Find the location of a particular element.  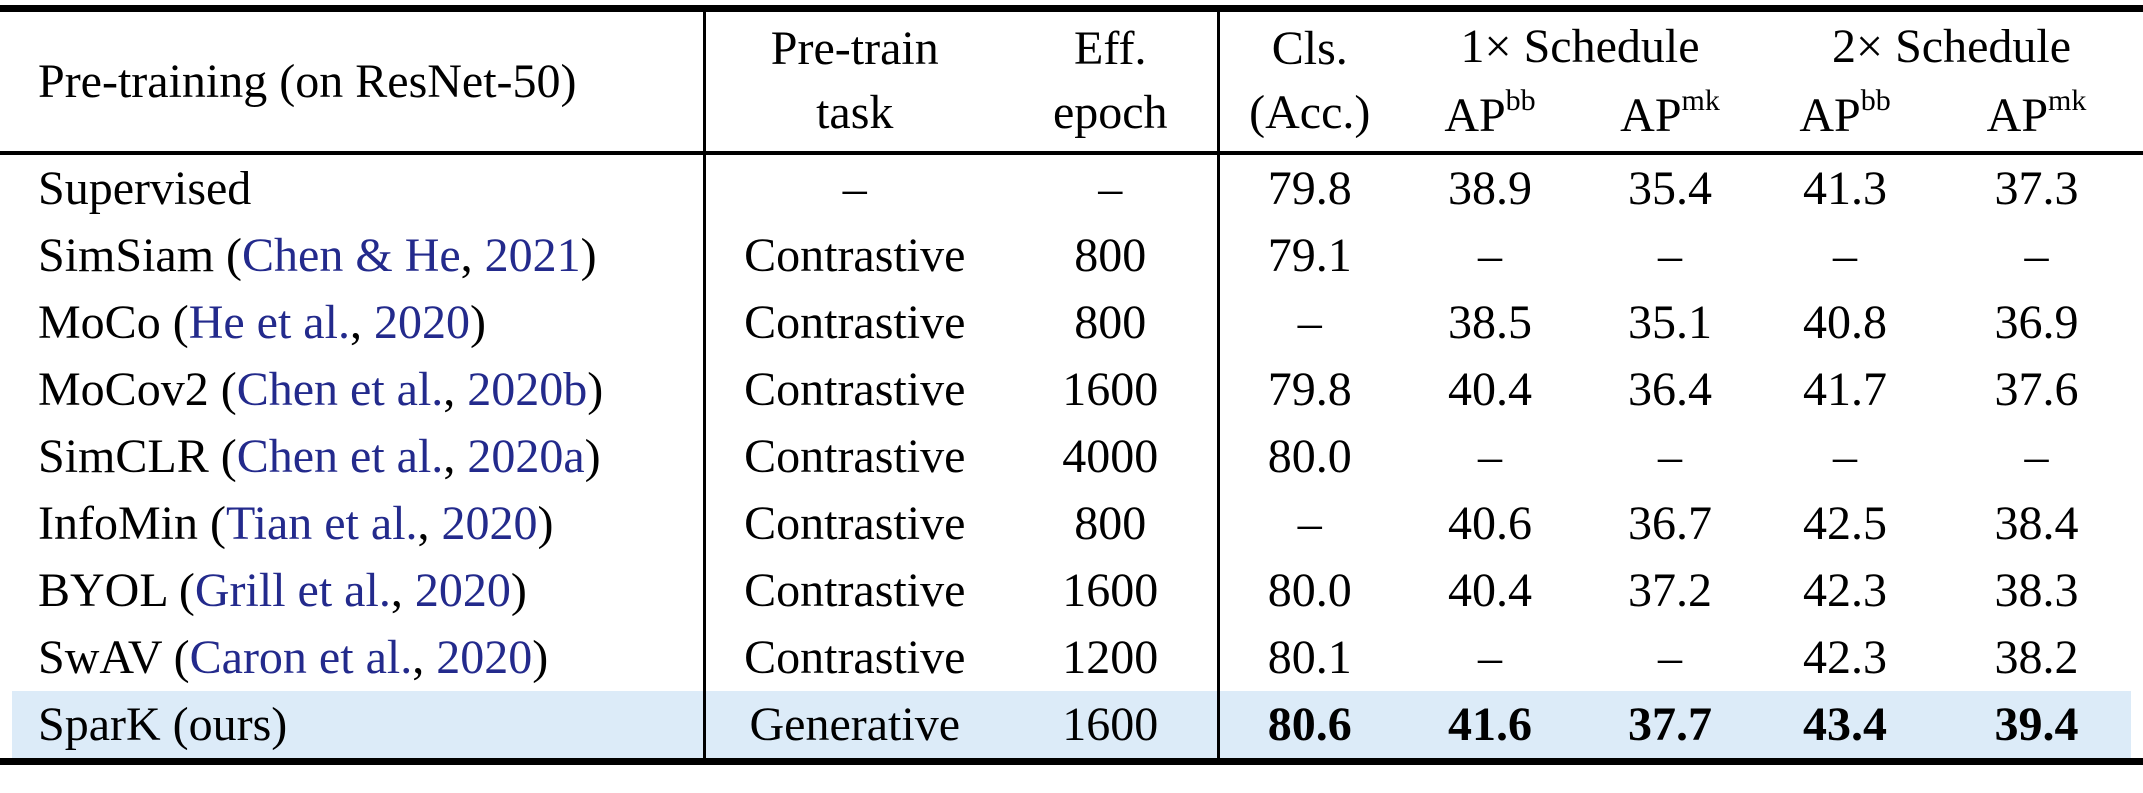

citation-link: Chen & He is located at coordinates (351, 255).